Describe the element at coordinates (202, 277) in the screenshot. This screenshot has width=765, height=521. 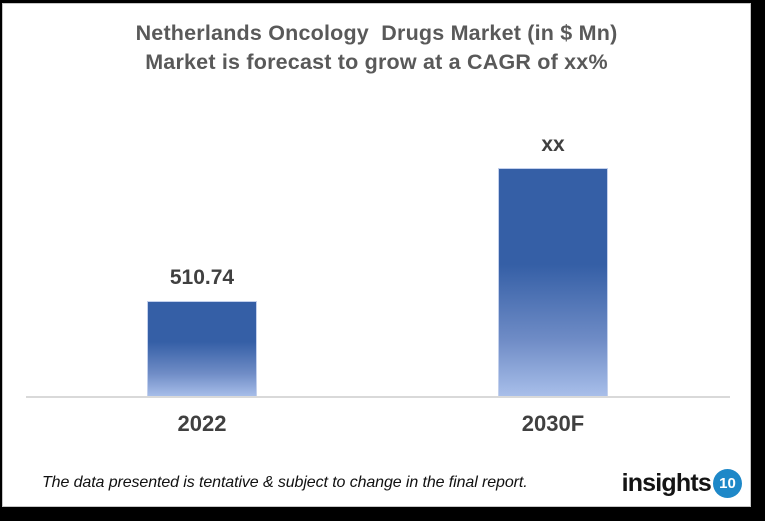
I see `bar-value-2022: 510.74` at that location.